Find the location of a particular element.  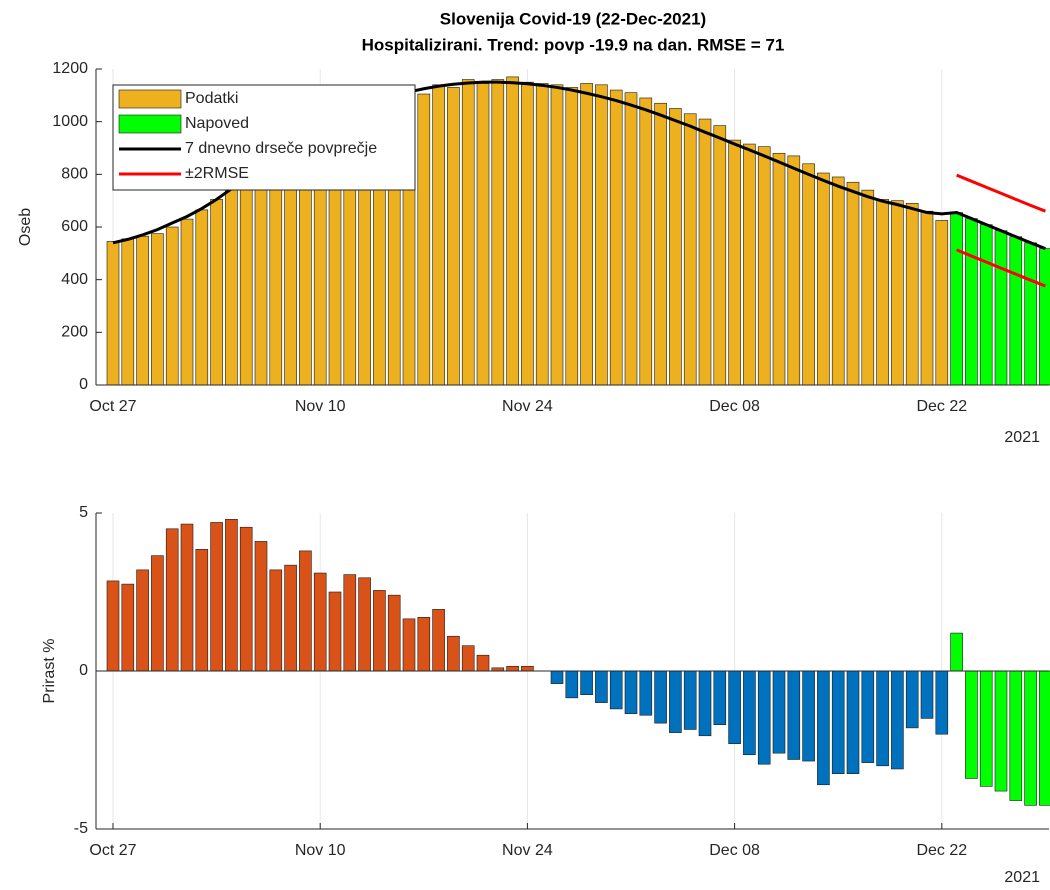

legend-swatch is located at coordinates (150, 99).